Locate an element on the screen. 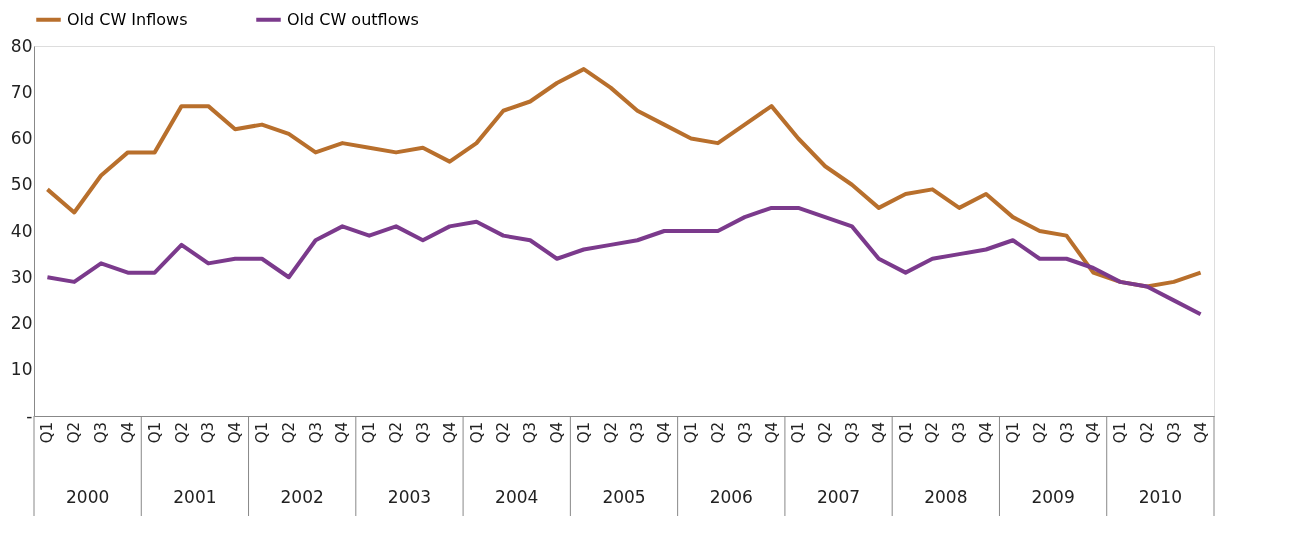  text: 2004 is located at coordinates (517, 497).